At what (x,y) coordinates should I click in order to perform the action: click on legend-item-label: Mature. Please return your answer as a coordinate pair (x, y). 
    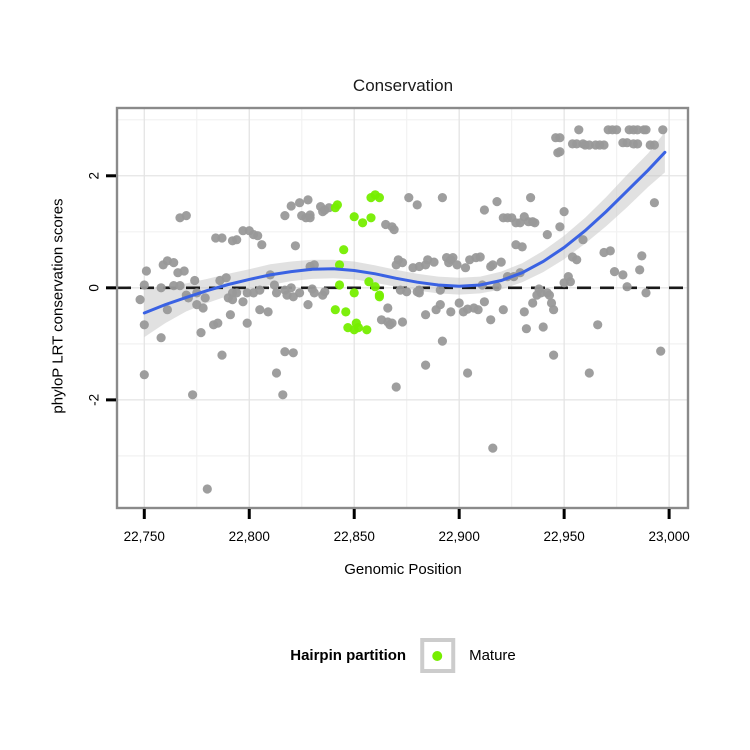
    Looking at the image, I should click on (492, 655).